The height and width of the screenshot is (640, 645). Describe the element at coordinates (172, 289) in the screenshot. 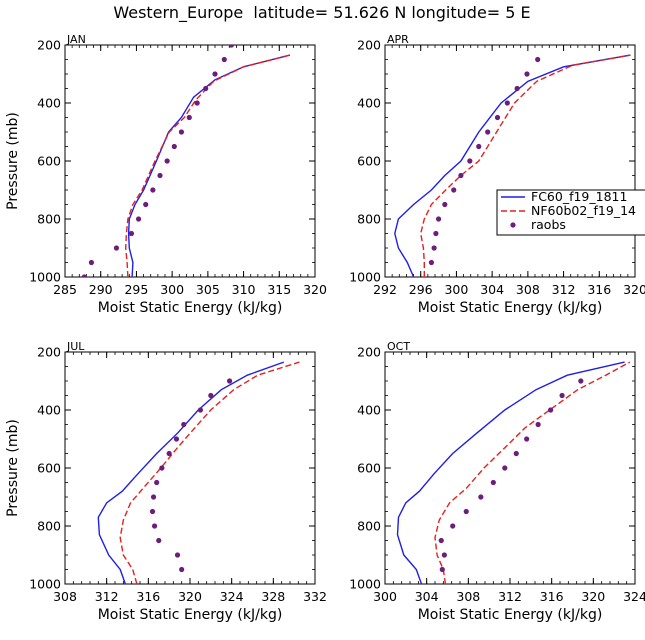

I see `x-tick-label: 300` at that location.